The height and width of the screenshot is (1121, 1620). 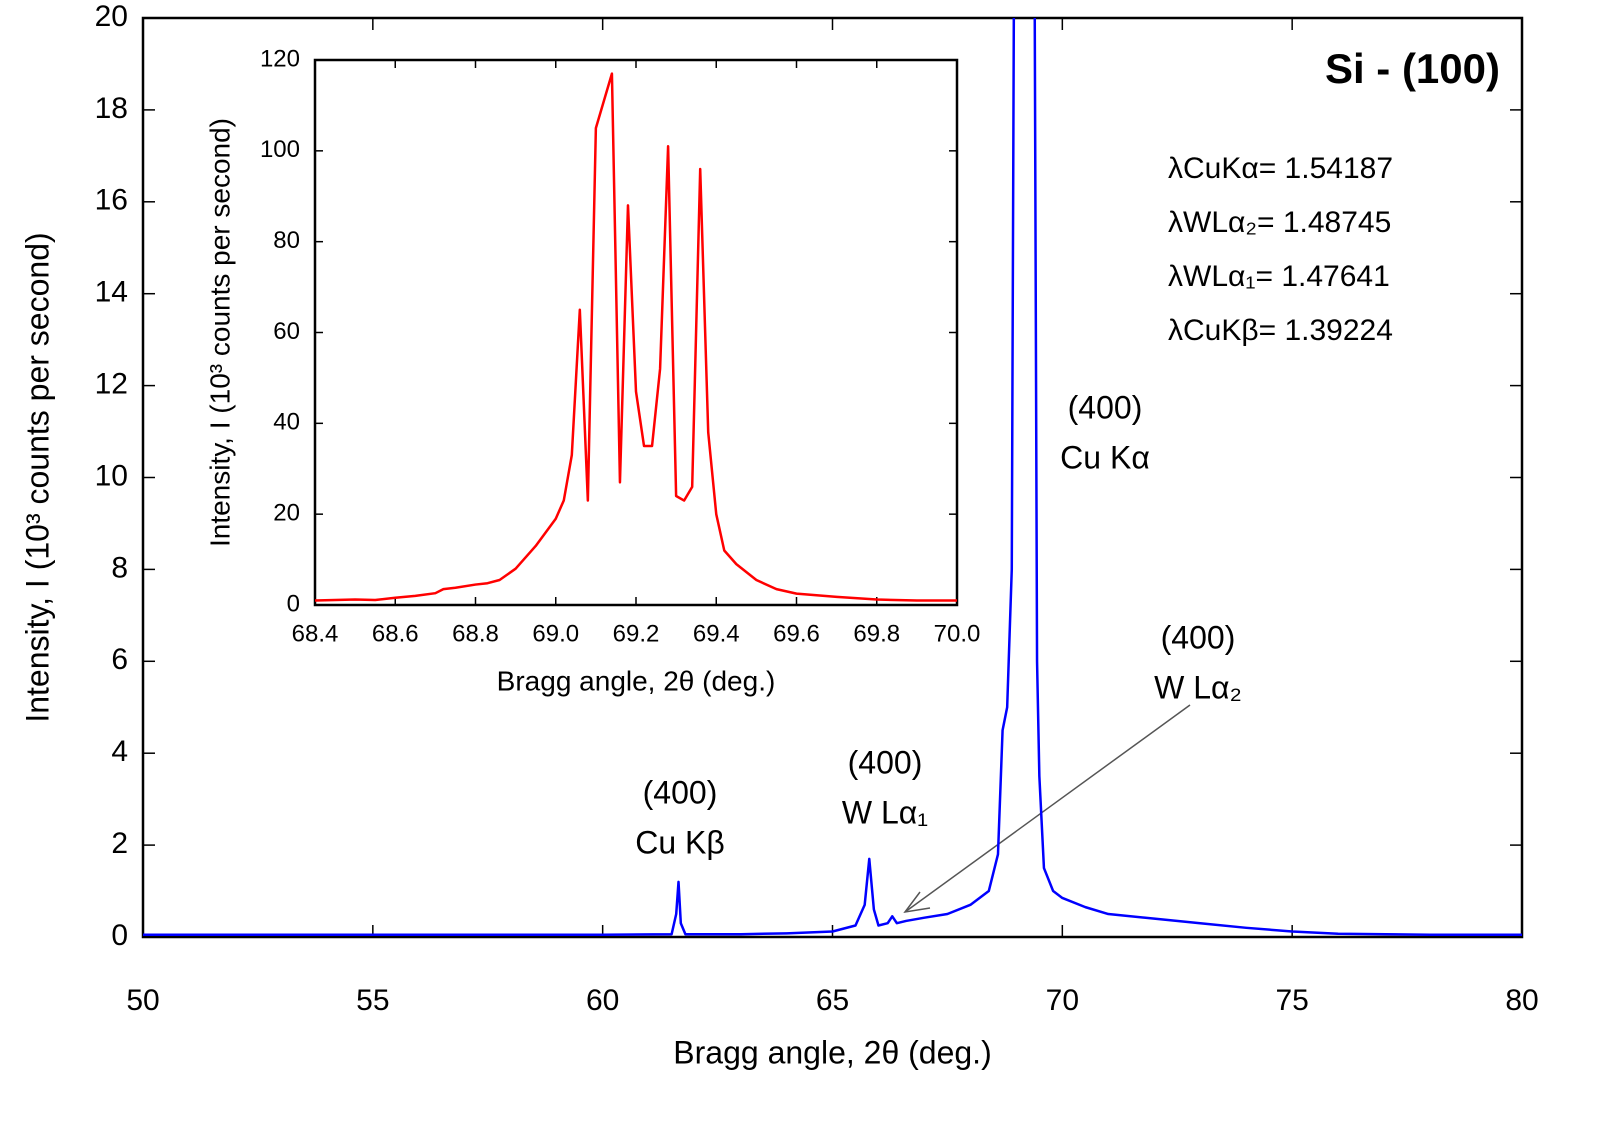 I want to click on x-tick-label: 69.2, so click(x=636, y=633).